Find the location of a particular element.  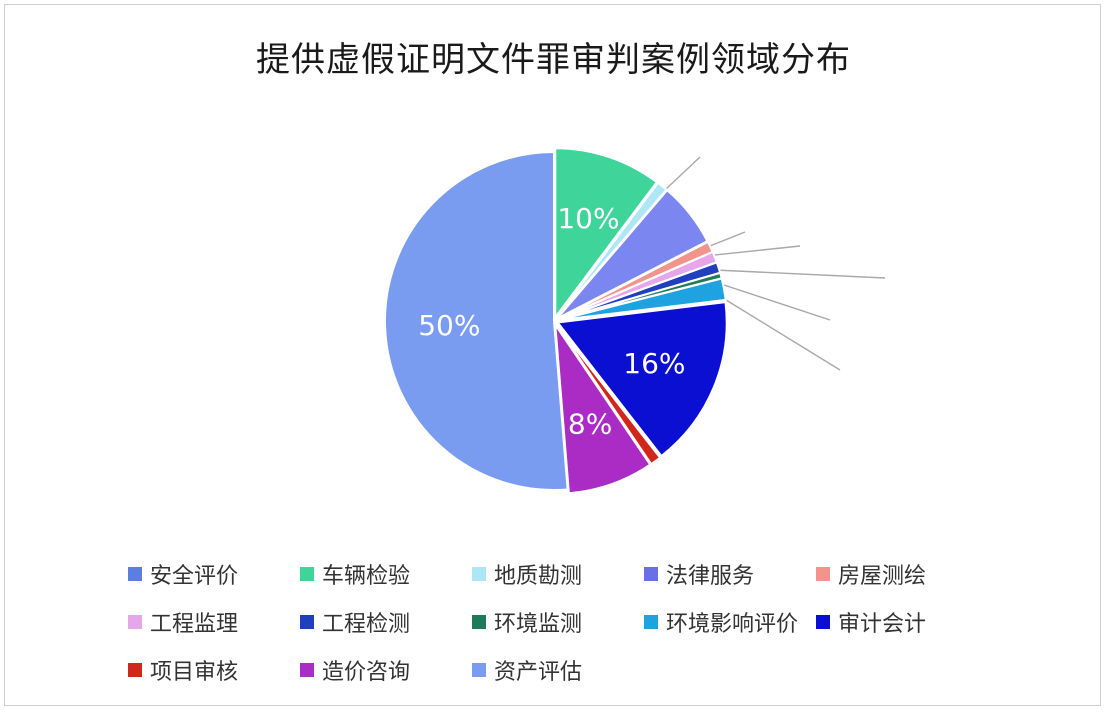

slice-percent-label: 8% is located at coordinates (590, 424).